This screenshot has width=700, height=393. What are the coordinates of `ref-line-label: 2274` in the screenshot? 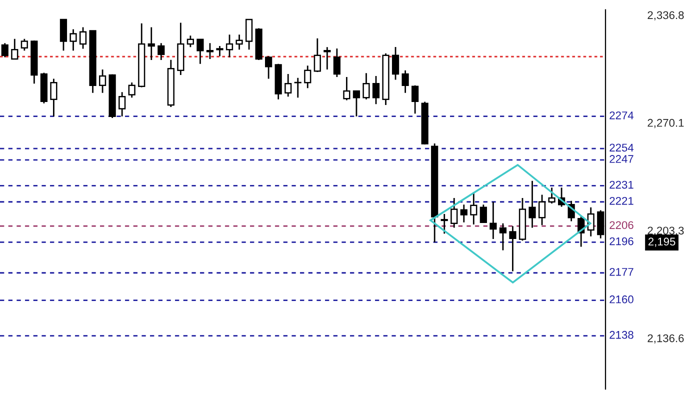 It's located at (622, 115).